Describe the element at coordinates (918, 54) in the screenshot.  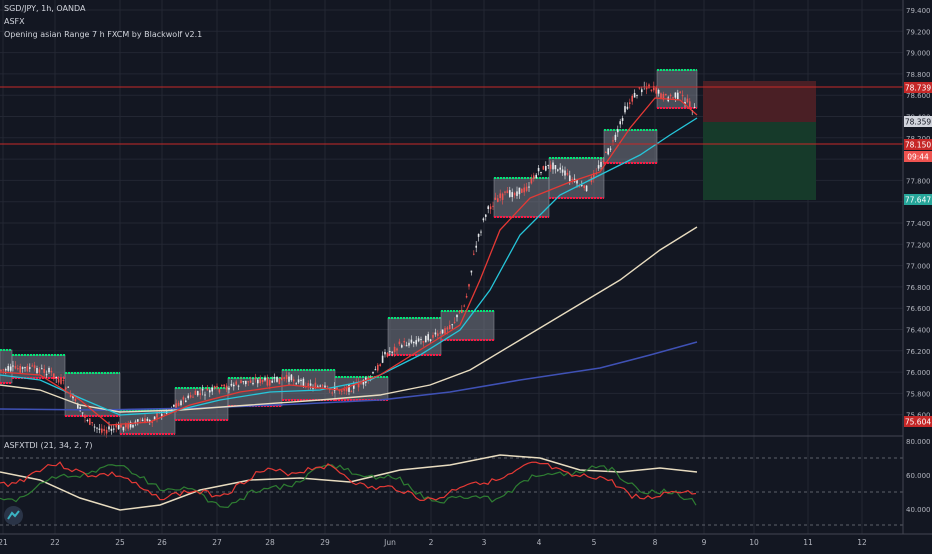
I see `price-tick-label: 79.000` at that location.